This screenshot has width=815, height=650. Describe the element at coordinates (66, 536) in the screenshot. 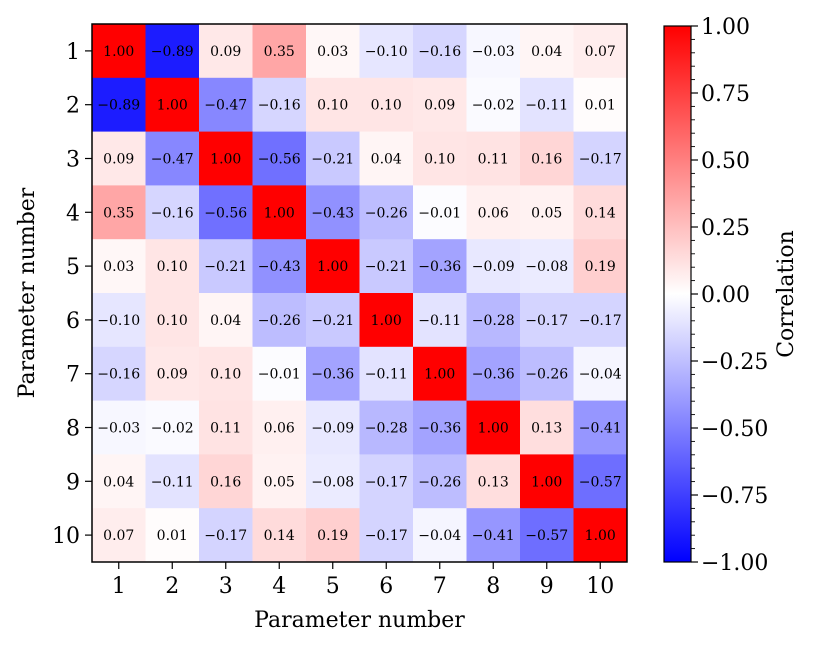

I see `y-tick-label-10: 10` at that location.